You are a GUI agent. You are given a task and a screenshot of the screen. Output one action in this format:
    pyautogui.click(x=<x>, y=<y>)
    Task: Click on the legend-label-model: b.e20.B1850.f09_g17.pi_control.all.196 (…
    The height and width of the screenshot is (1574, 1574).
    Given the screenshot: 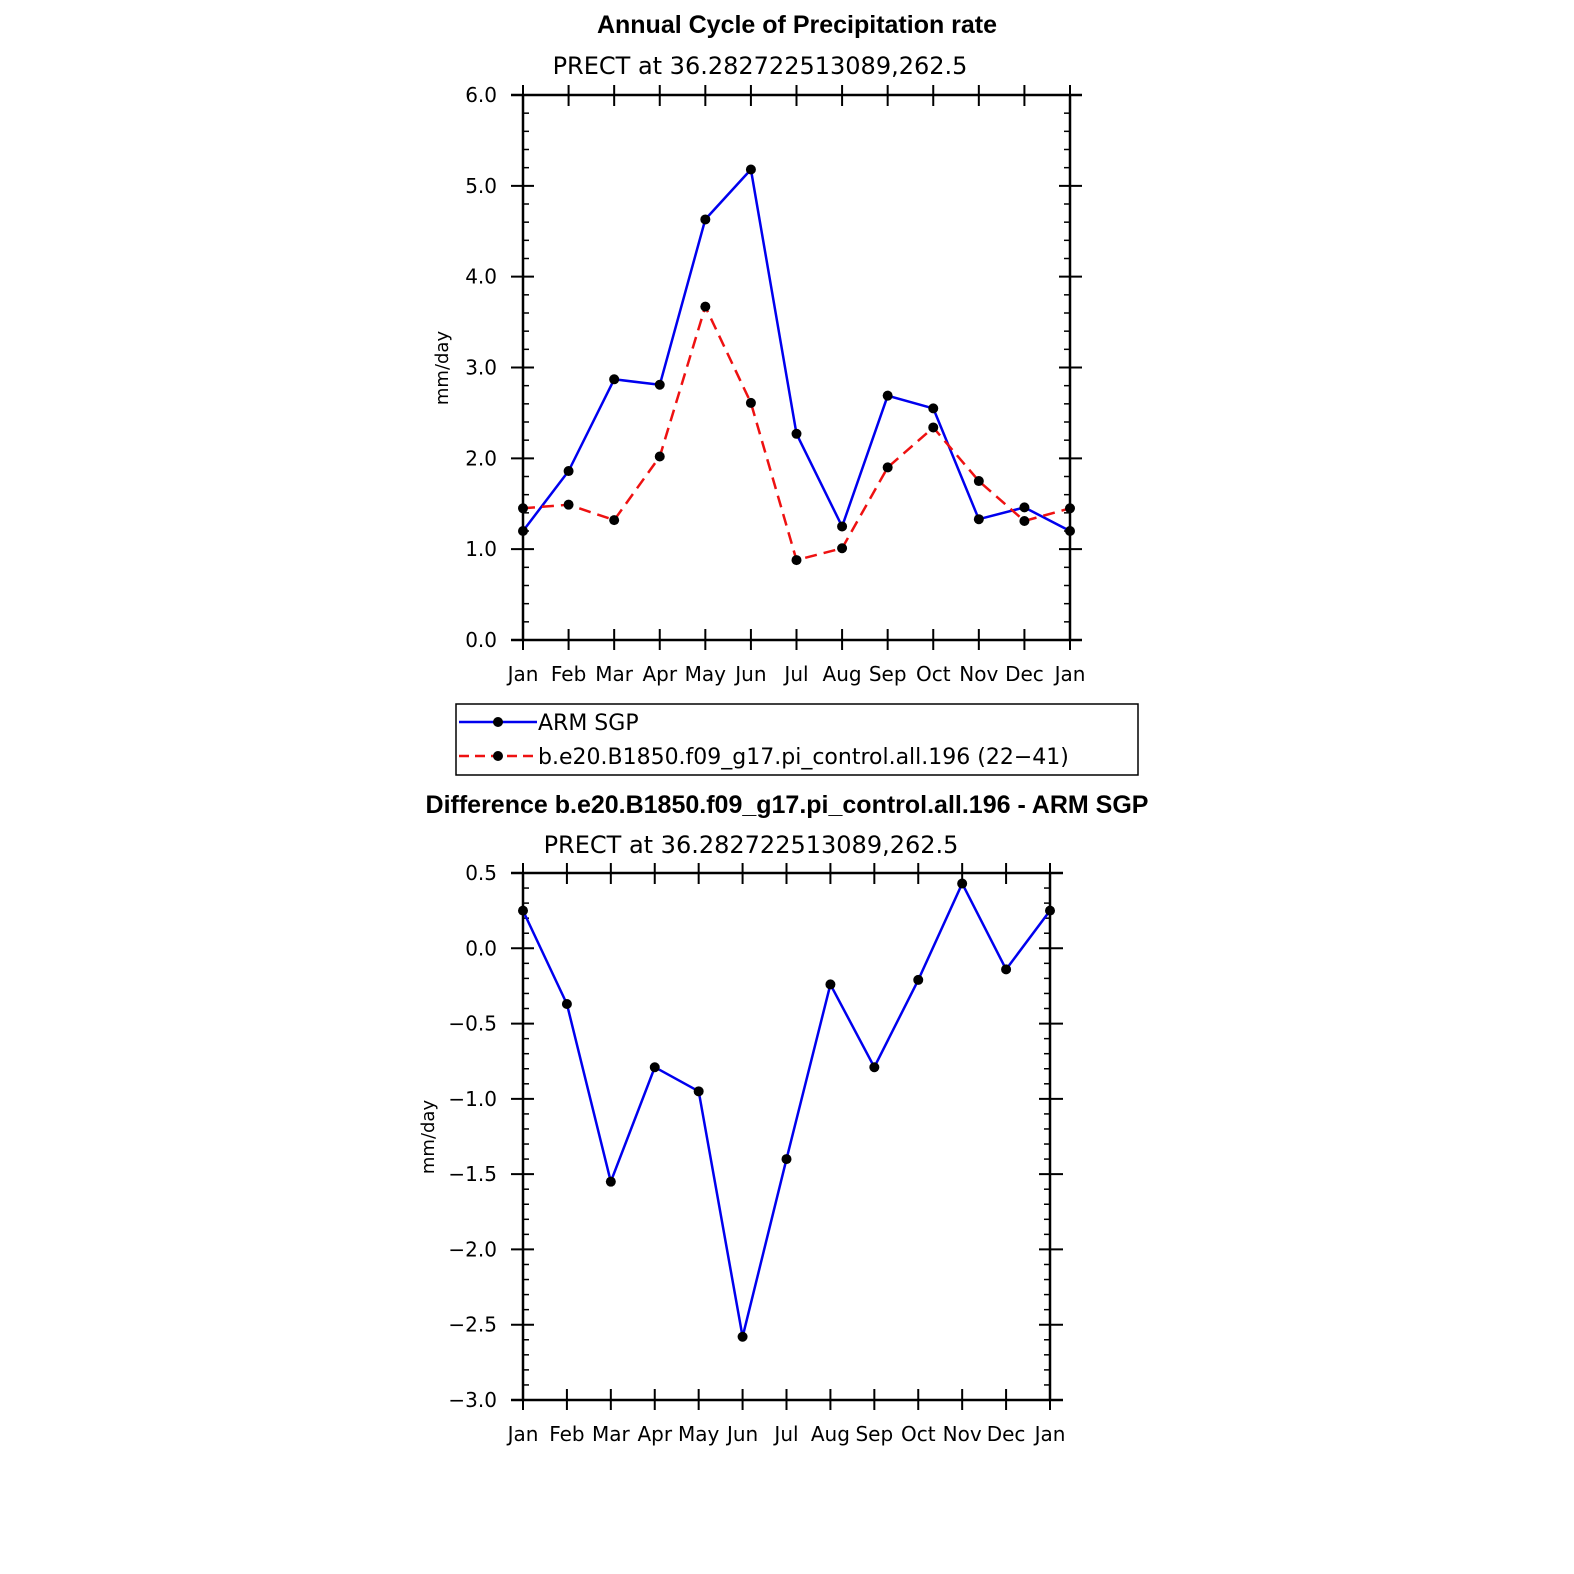 What is the action you would take?
    pyautogui.click(x=803, y=757)
    